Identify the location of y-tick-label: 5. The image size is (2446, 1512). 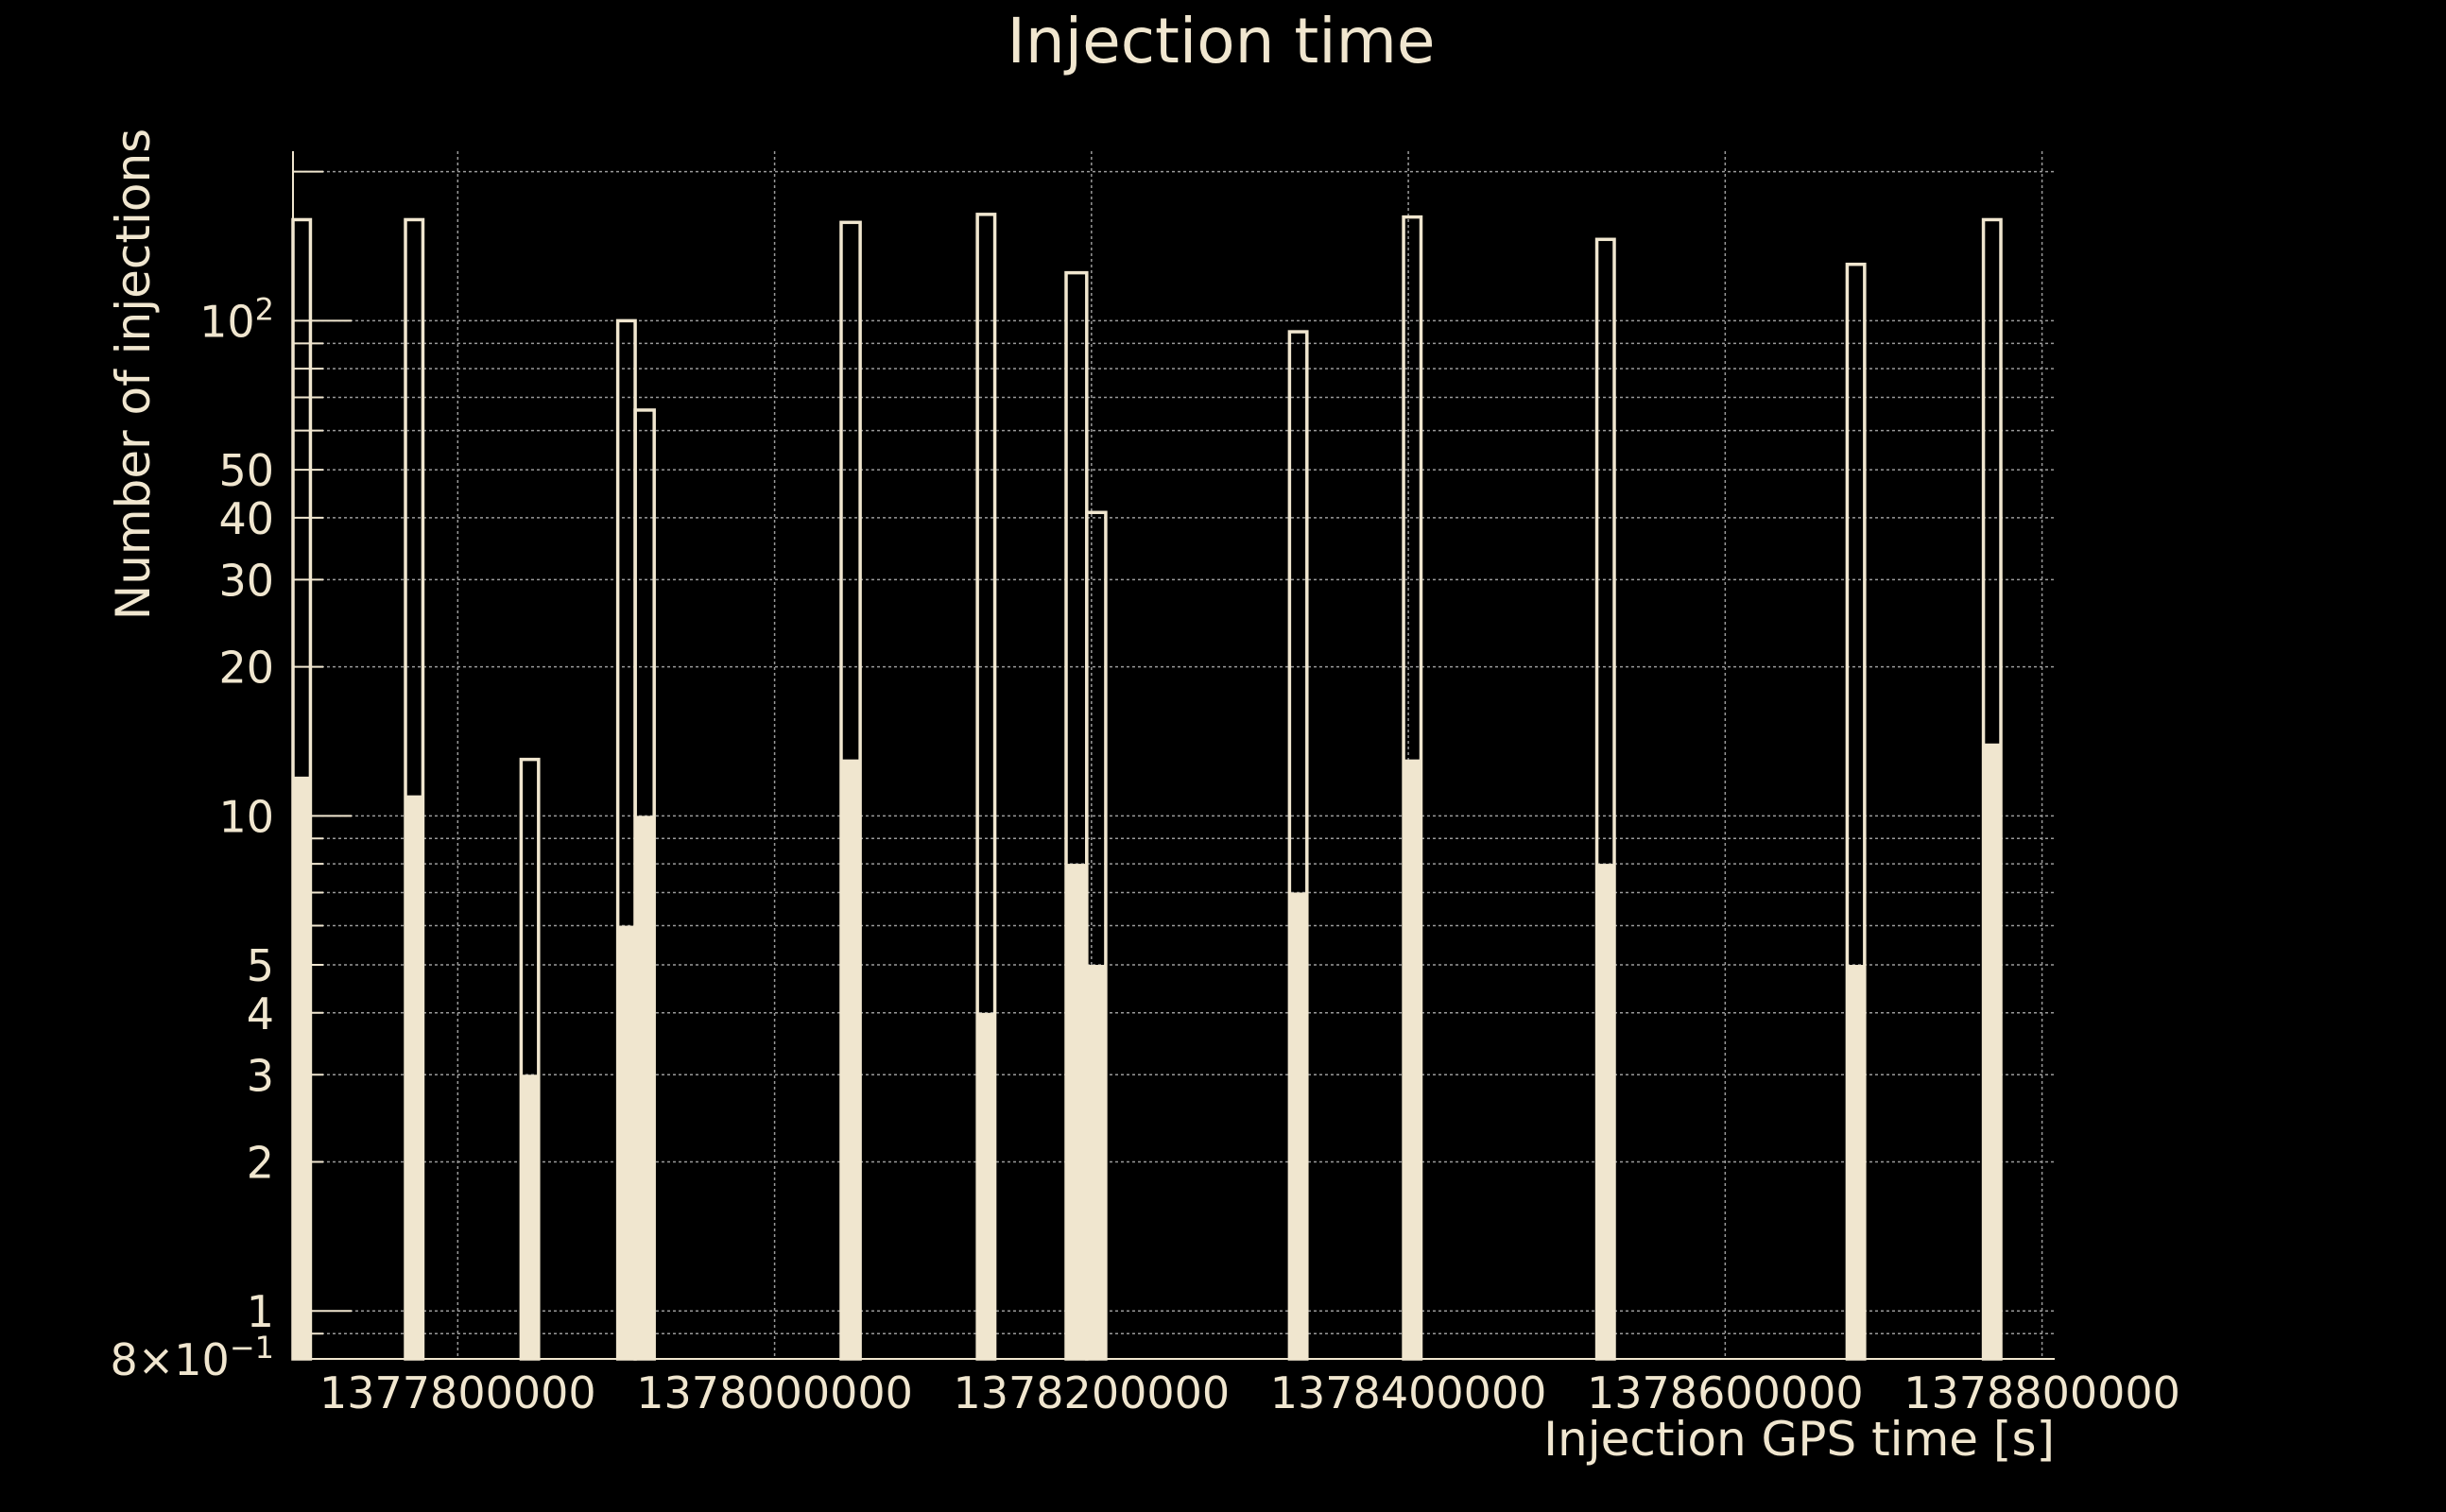
(260, 965).